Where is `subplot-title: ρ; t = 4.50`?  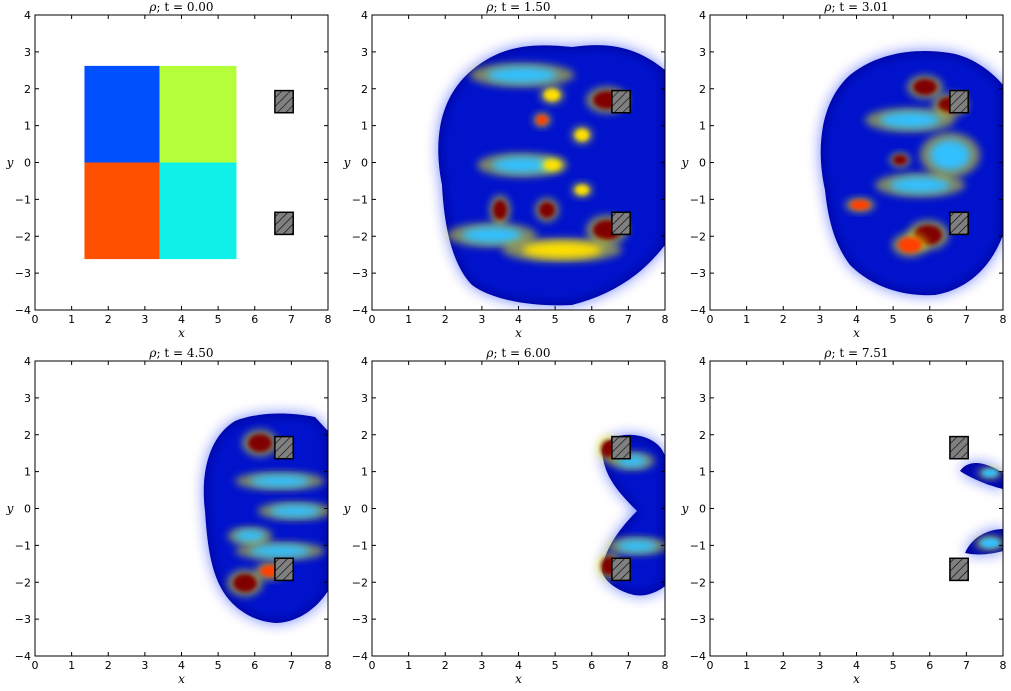 subplot-title: ρ; t = 4.50 is located at coordinates (180, 353).